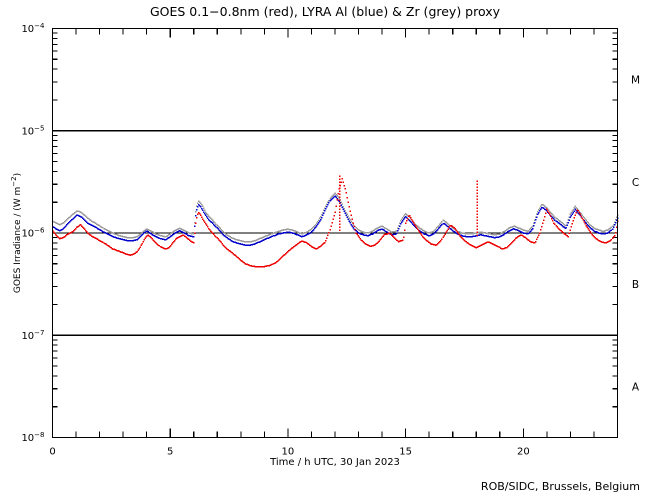  I want to click on x-tick-label-1: 5, so click(170, 452).